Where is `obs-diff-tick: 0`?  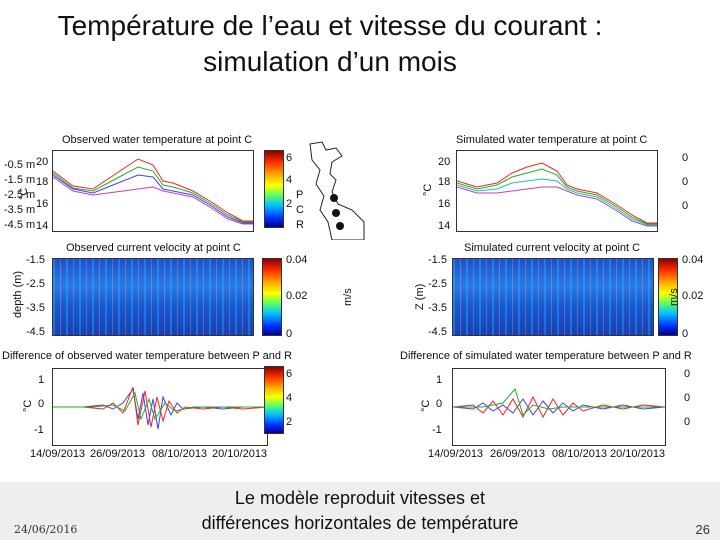
obs-diff-tick: 0 is located at coordinates (41, 404).